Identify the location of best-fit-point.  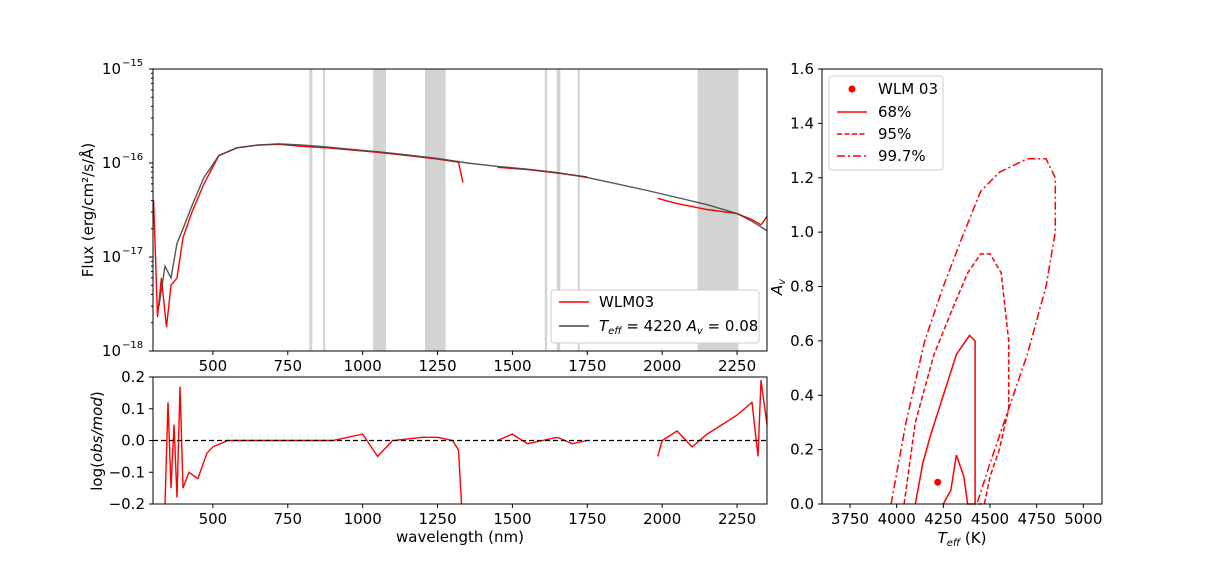
(938, 482).